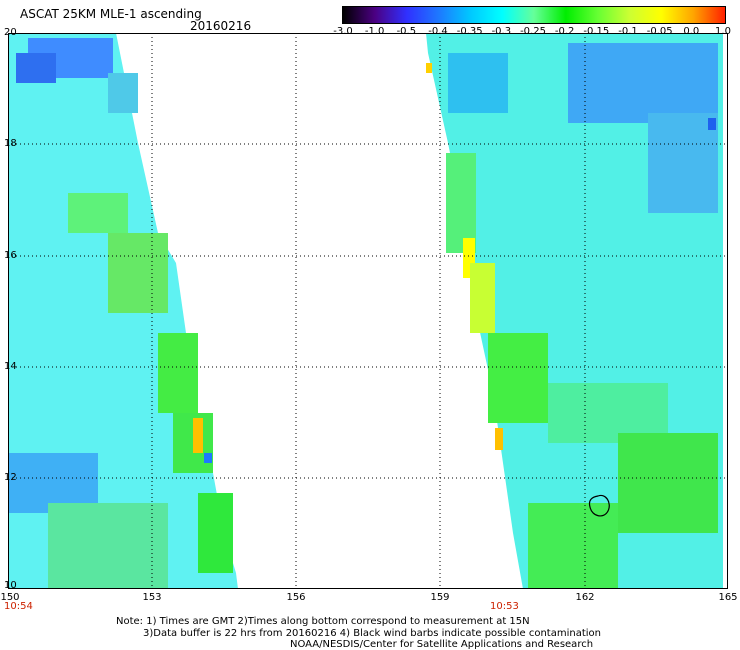 Image resolution: width=740 pixels, height=650 pixels. I want to click on right-blue-cell, so click(712, 124).